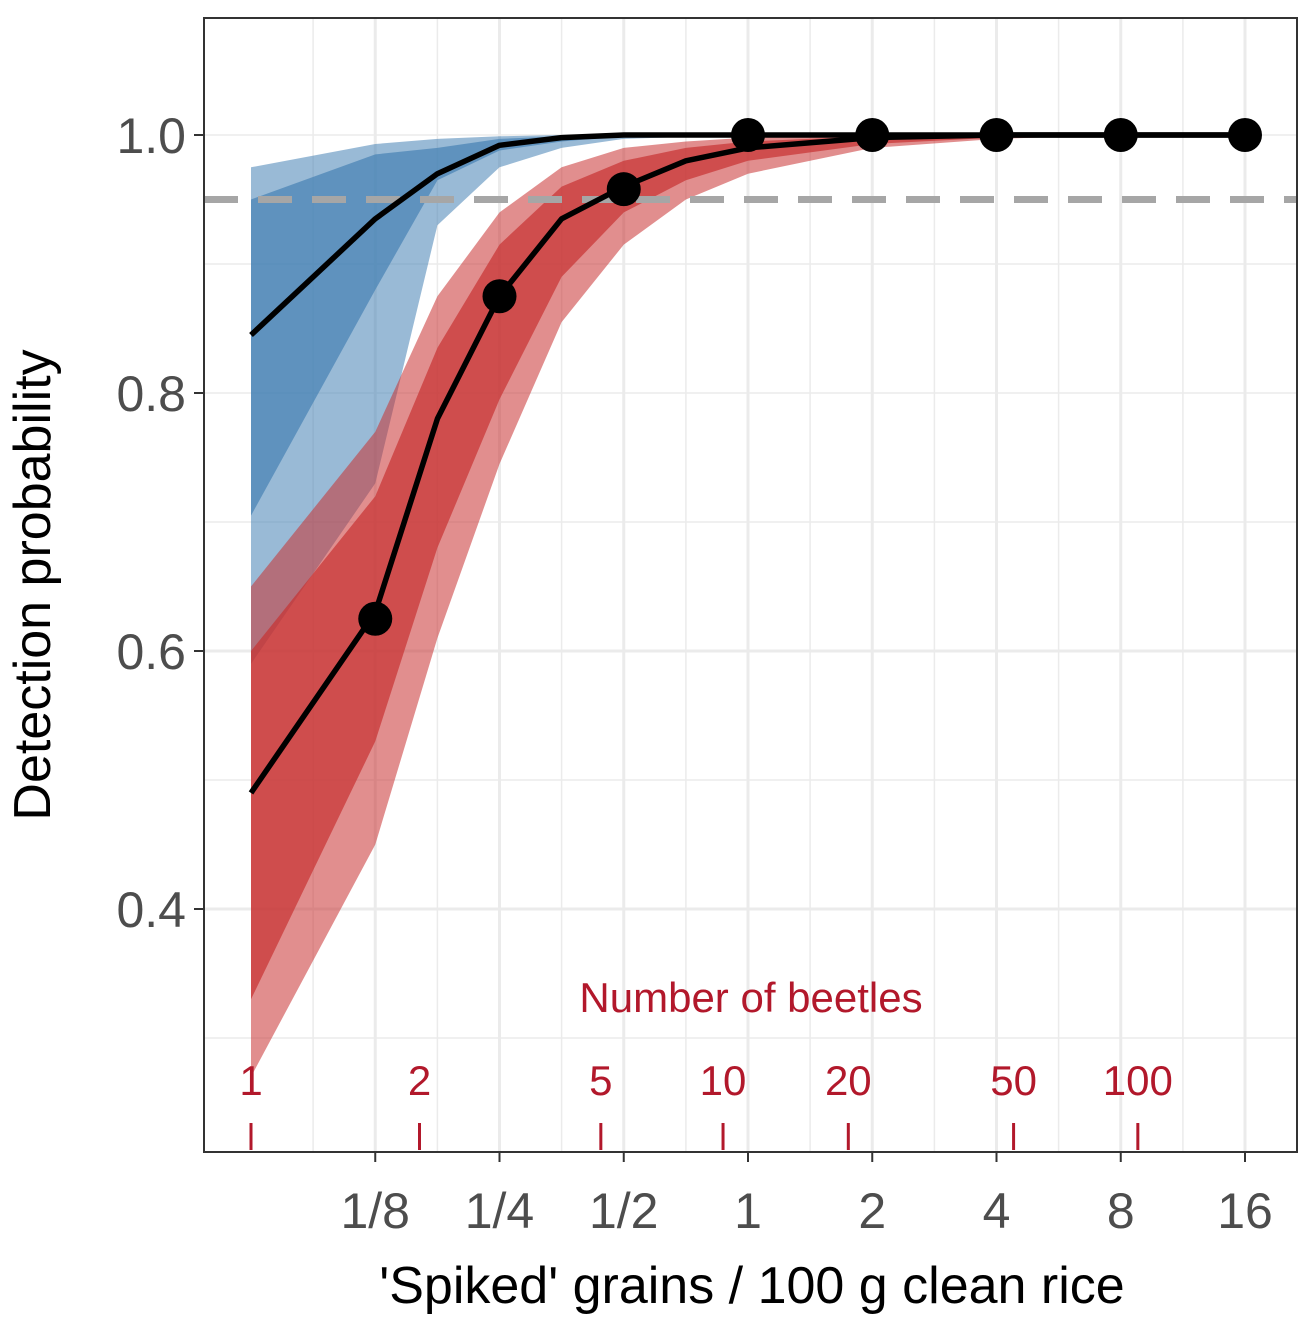  I want to click on secondary-axis-title: Number of beetles, so click(750, 997).